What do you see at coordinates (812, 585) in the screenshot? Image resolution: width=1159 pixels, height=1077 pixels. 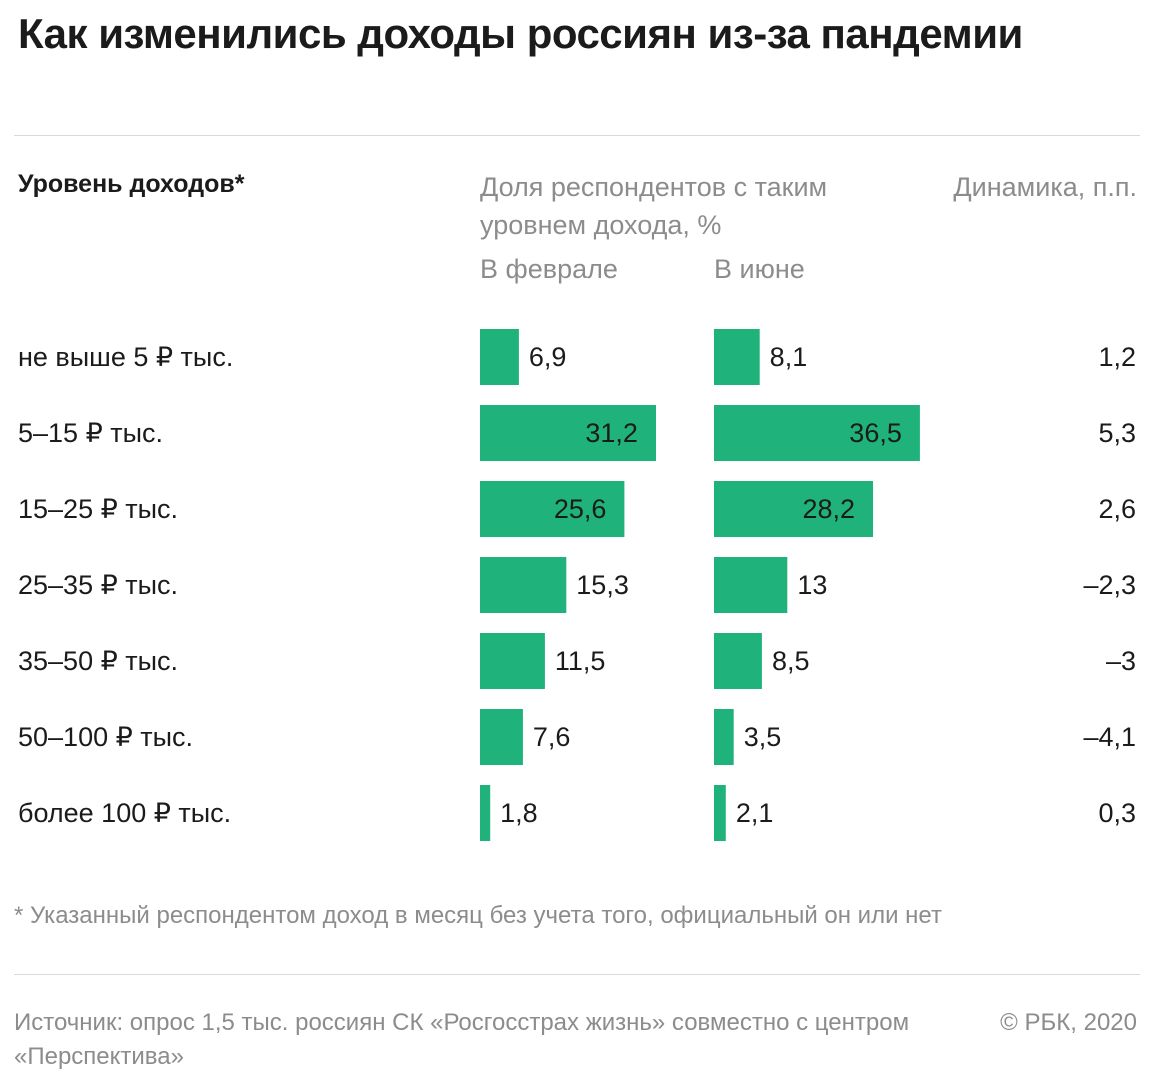 I see `value-label-june: 13` at bounding box center [812, 585].